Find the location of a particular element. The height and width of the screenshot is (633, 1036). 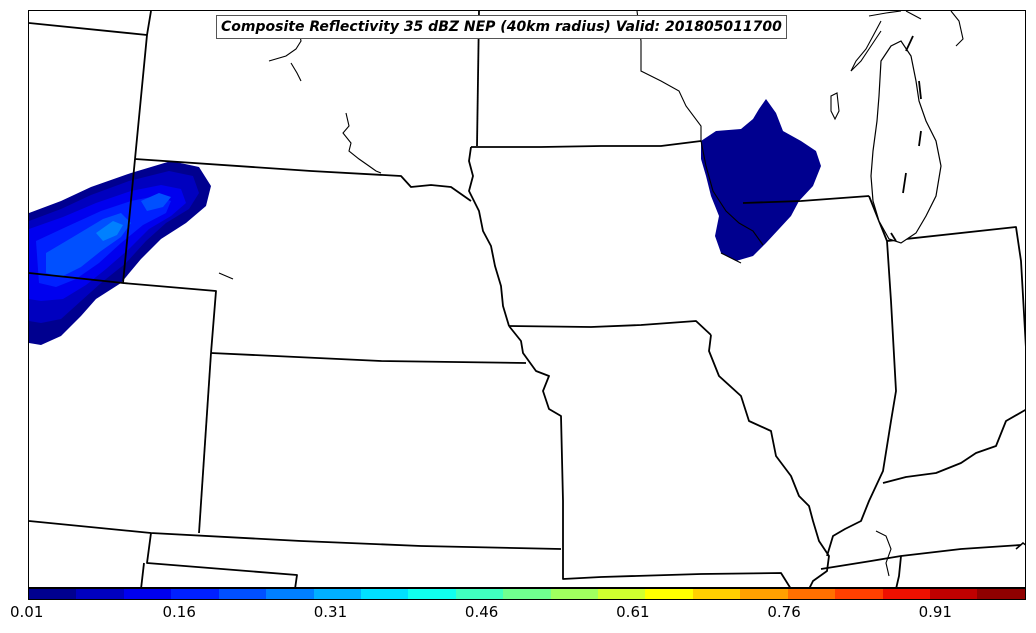

colorbar is located at coordinates (527, 594).